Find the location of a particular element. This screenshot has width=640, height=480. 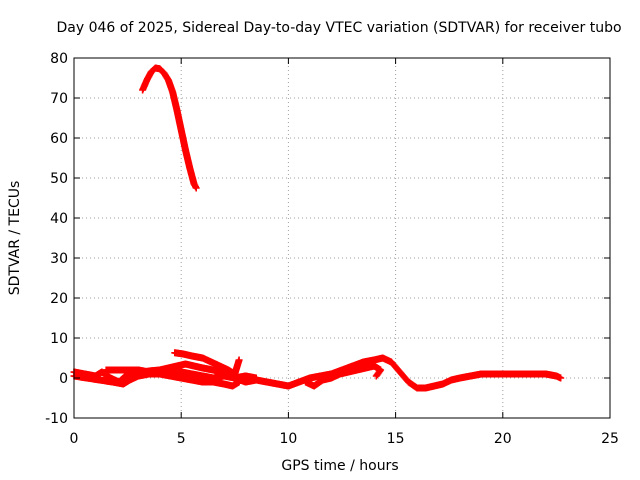

y-tick-label: -10 is located at coordinates (56, 419).